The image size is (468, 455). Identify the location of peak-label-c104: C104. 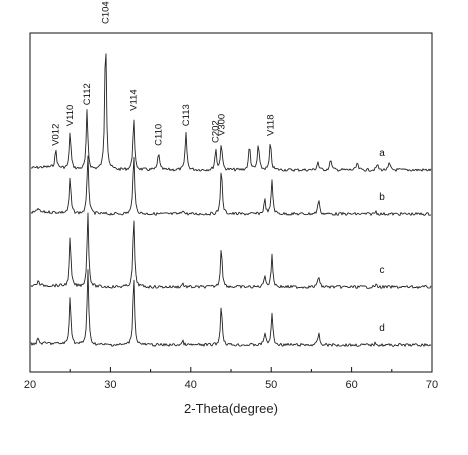
(106, 12).